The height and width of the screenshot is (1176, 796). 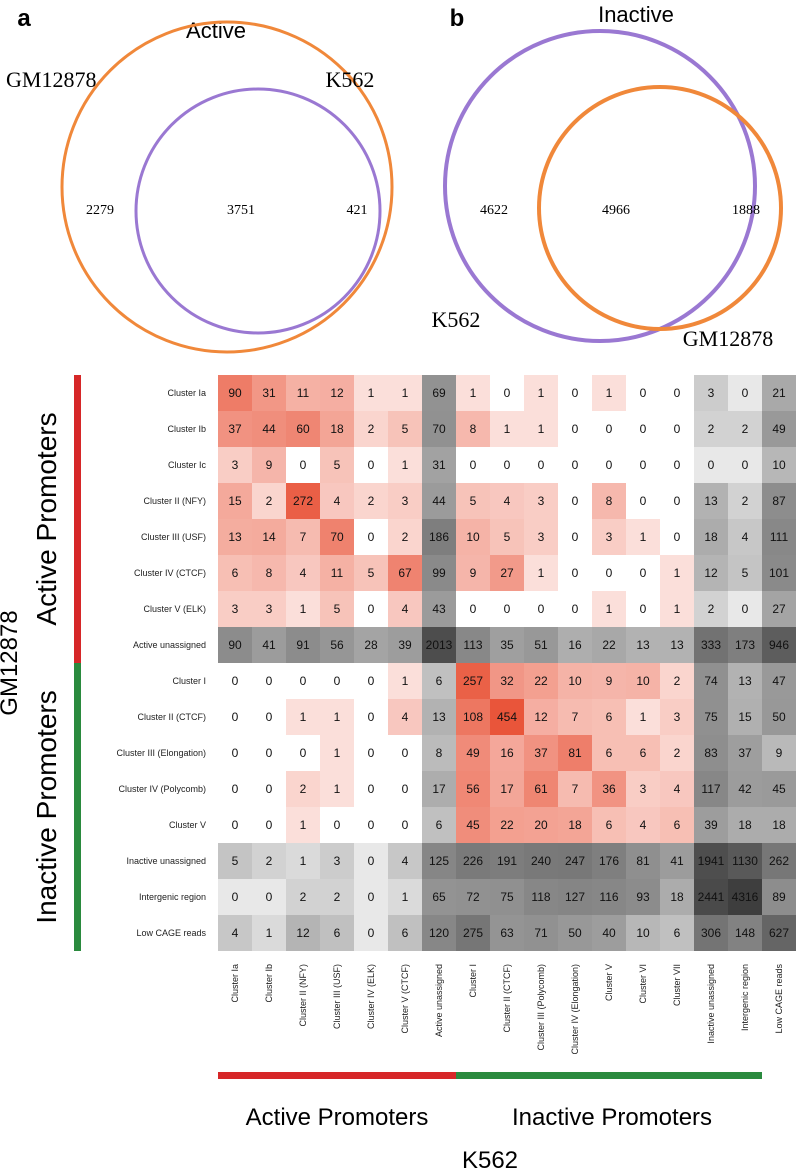 What do you see at coordinates (490, 1160) in the screenshot?
I see `col-axis-label: K562` at bounding box center [490, 1160].